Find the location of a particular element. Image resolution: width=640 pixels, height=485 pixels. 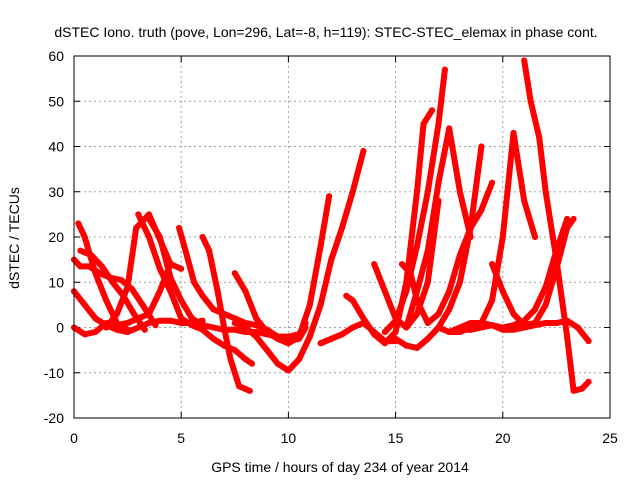

y-tick-label: 30 is located at coordinates (56, 192).